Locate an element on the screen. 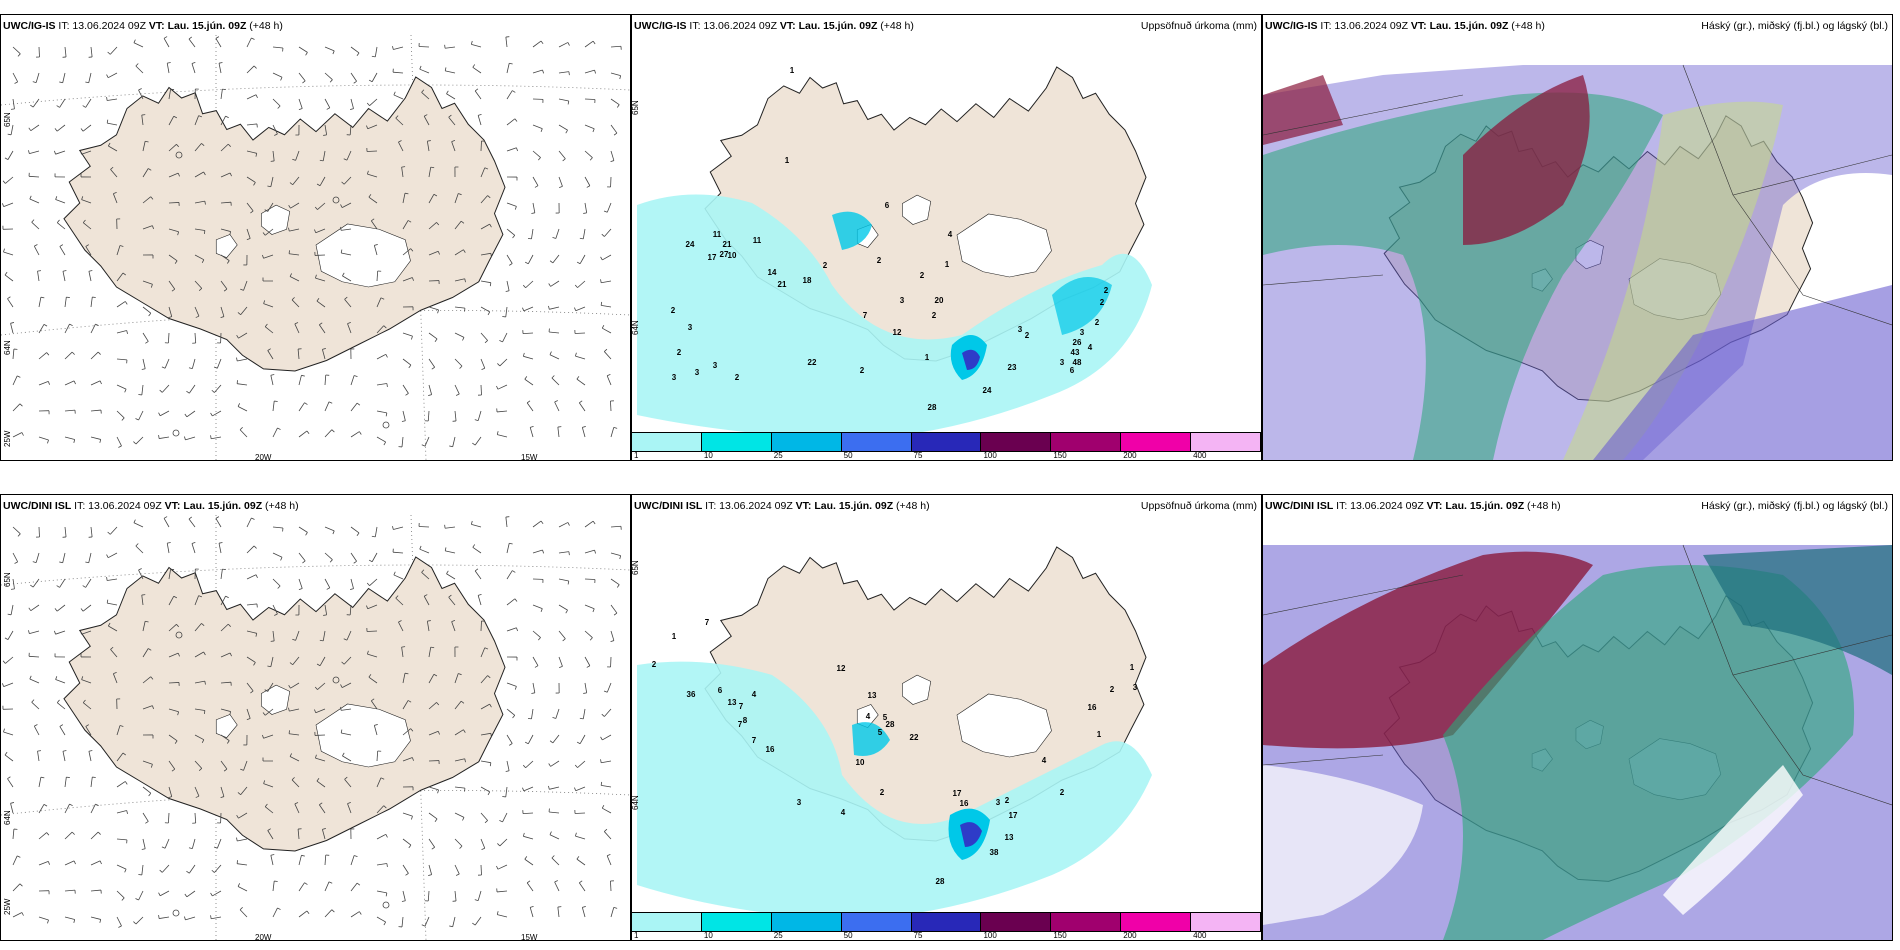 The width and height of the screenshot is (1900, 950). precip-amount-label: 36 is located at coordinates (691, 694).